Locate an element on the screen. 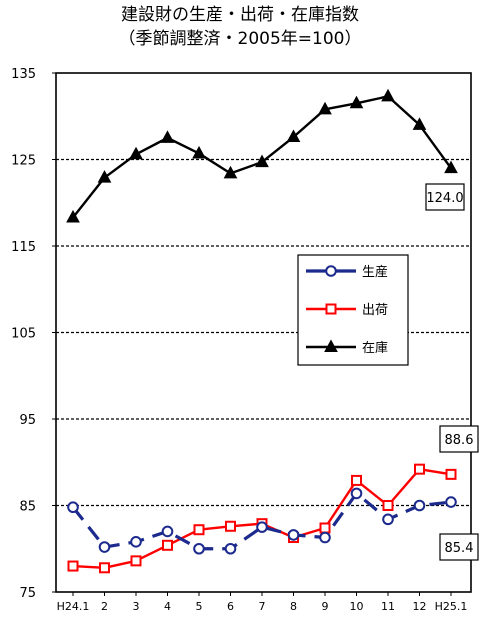 The image size is (480, 618). legend-label: 出荷 is located at coordinates (375, 310).